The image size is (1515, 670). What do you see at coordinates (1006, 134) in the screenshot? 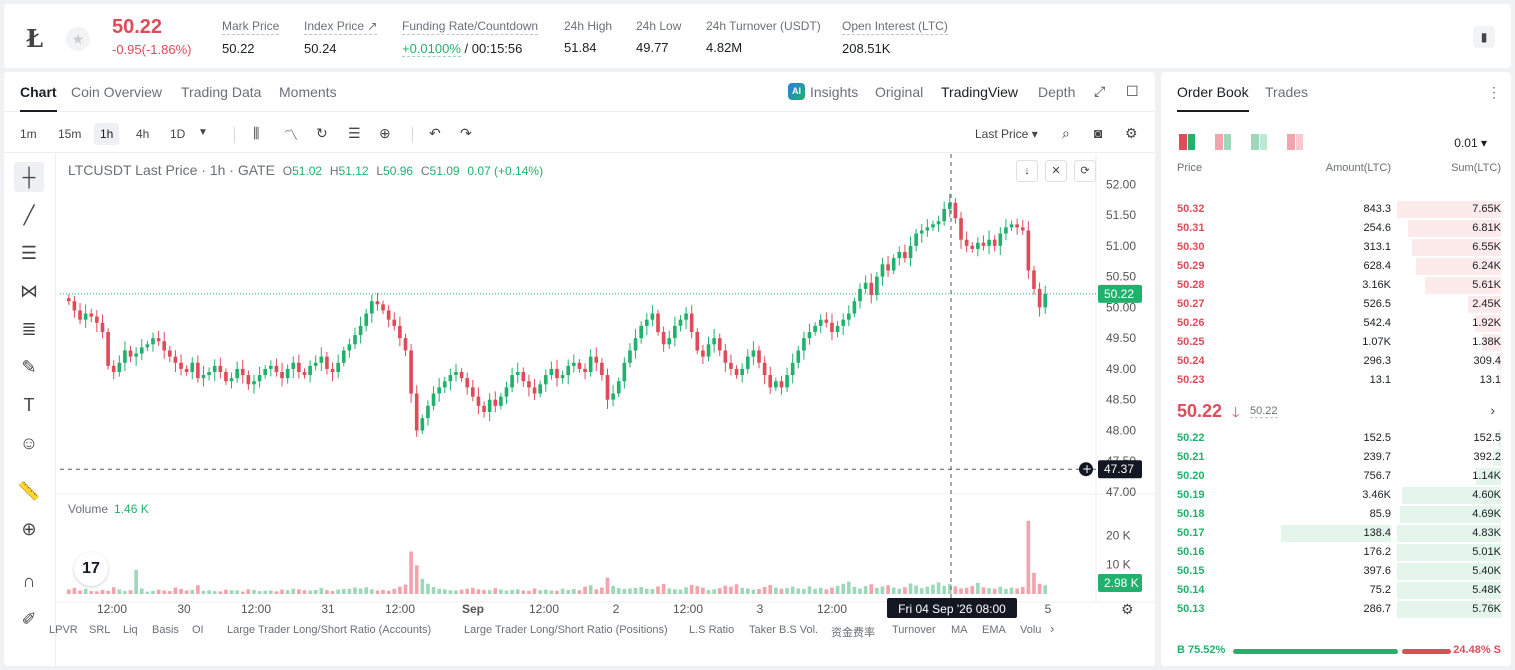
I see `price-type-select: Last Price ▾` at bounding box center [1006, 134].